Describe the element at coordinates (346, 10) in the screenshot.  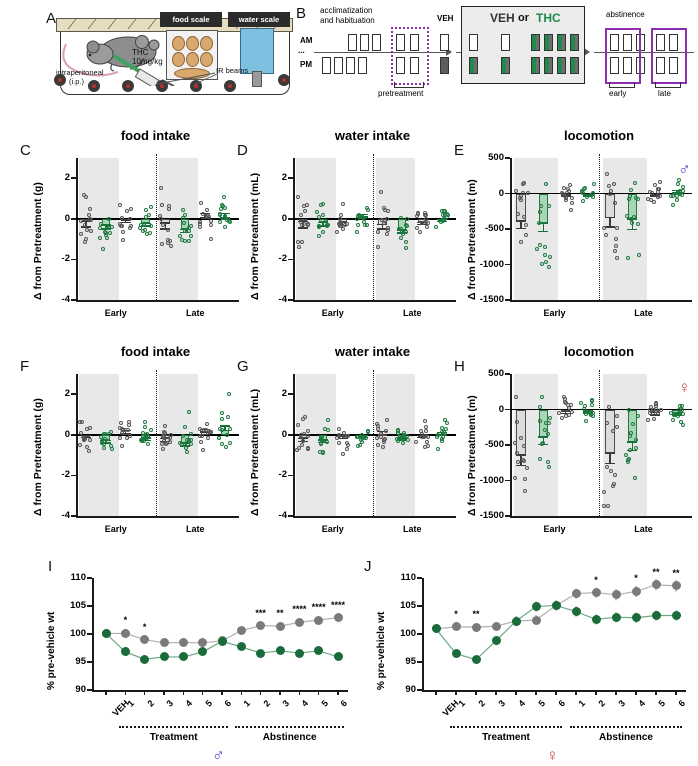
I see `acclimatization-label-line1: acclimatization` at that location.